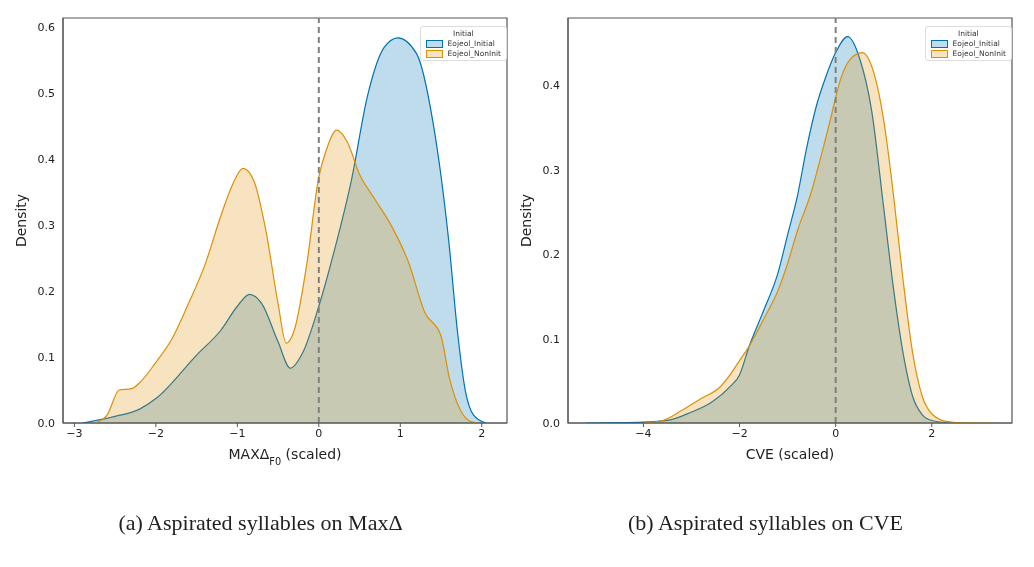 This screenshot has height=567, width=1034. What do you see at coordinates (260, 523) in the screenshot?
I see `text: (a) Aspirated syllables on MaxΔ` at bounding box center [260, 523].